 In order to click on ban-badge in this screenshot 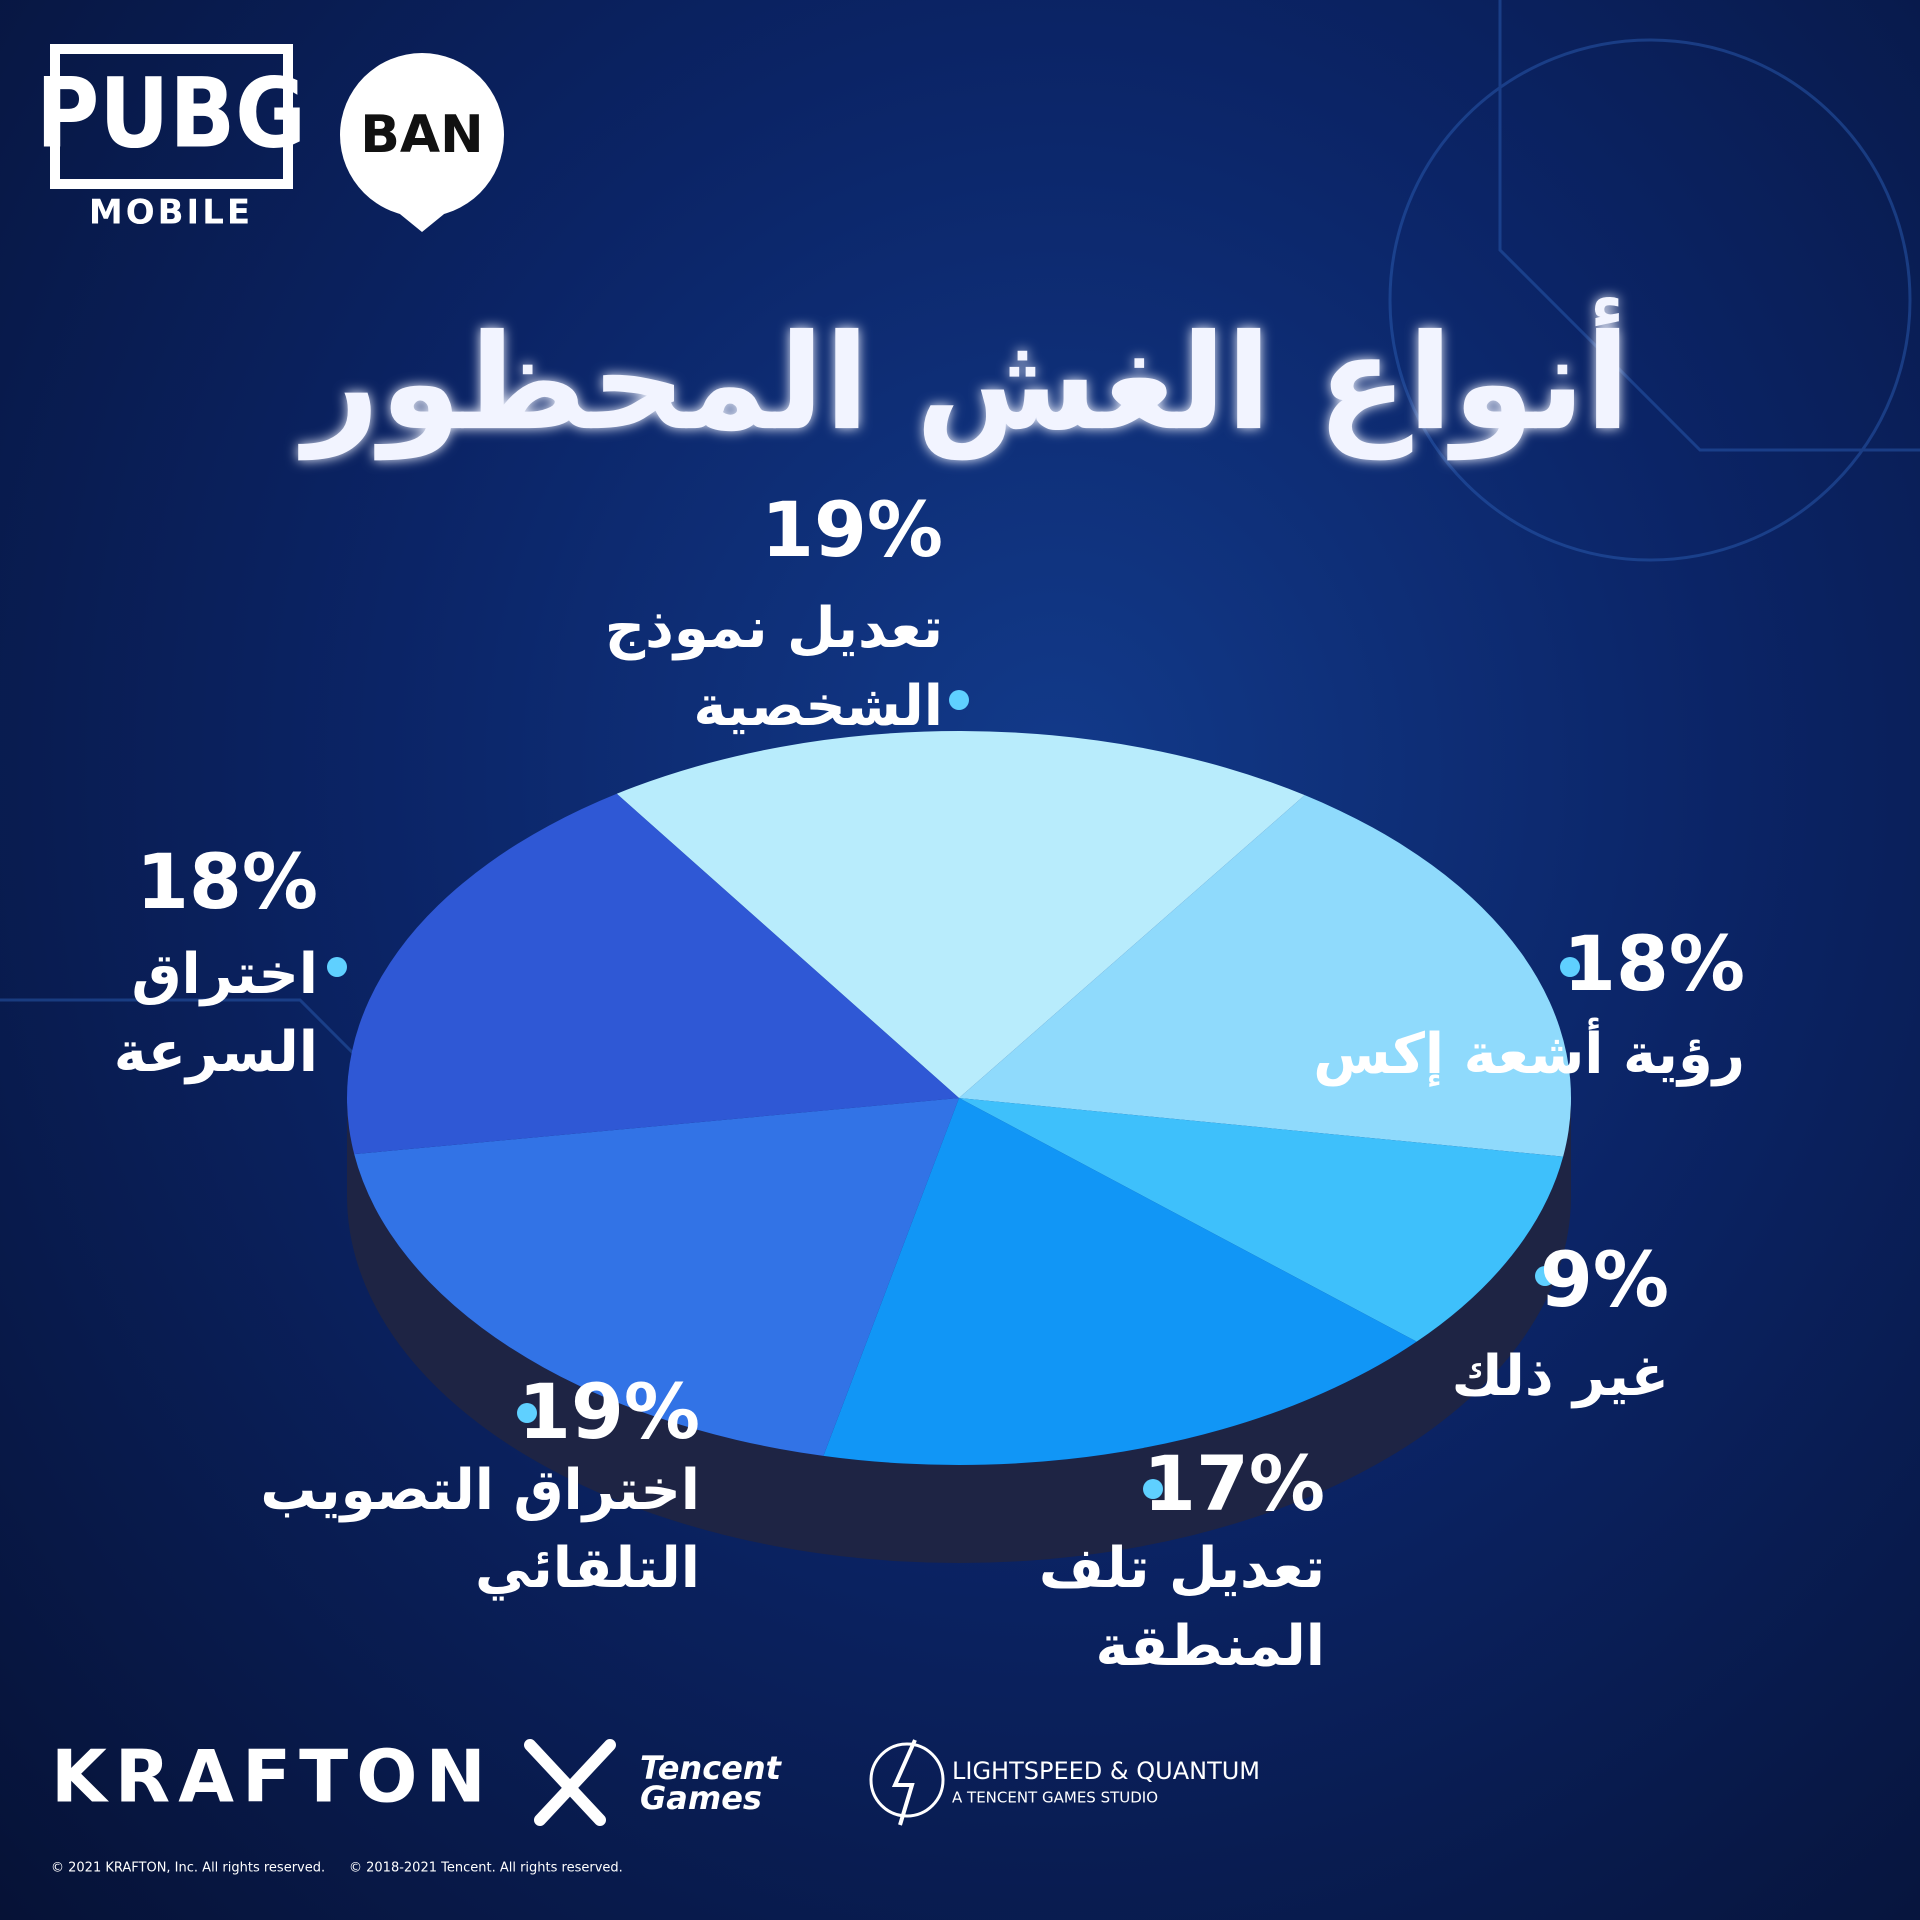, I will do `click(422, 135)`.